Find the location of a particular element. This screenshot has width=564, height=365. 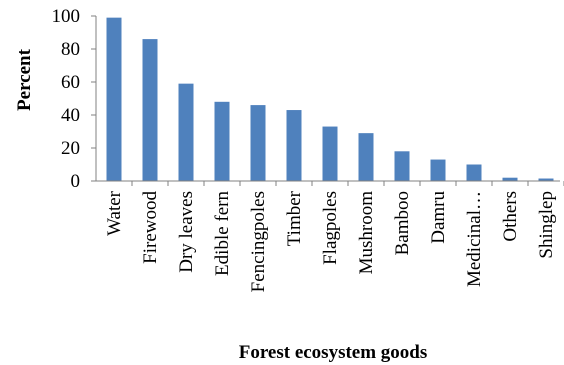

y-tick-label: 20 is located at coordinates (70, 148).